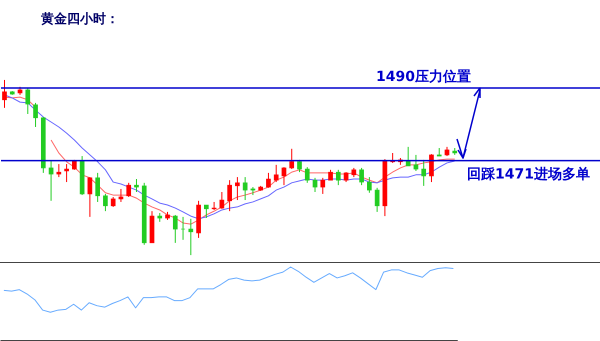 This screenshot has height=341, width=600. What do you see at coordinates (79, 19) in the screenshot?
I see `text: 黄金四小时：` at bounding box center [79, 19].